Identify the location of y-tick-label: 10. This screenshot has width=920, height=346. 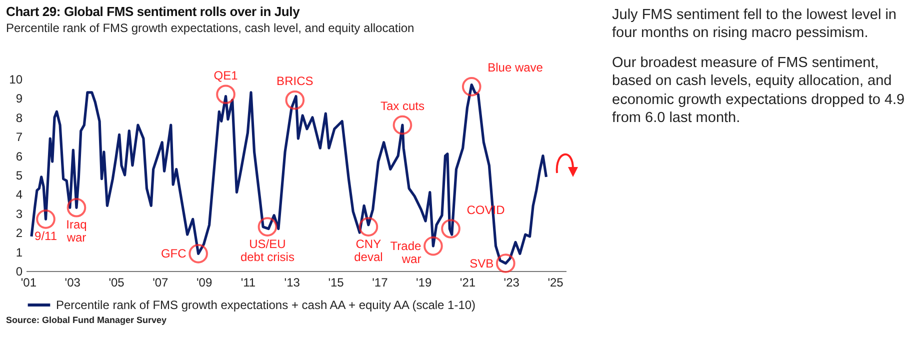
(16, 79).